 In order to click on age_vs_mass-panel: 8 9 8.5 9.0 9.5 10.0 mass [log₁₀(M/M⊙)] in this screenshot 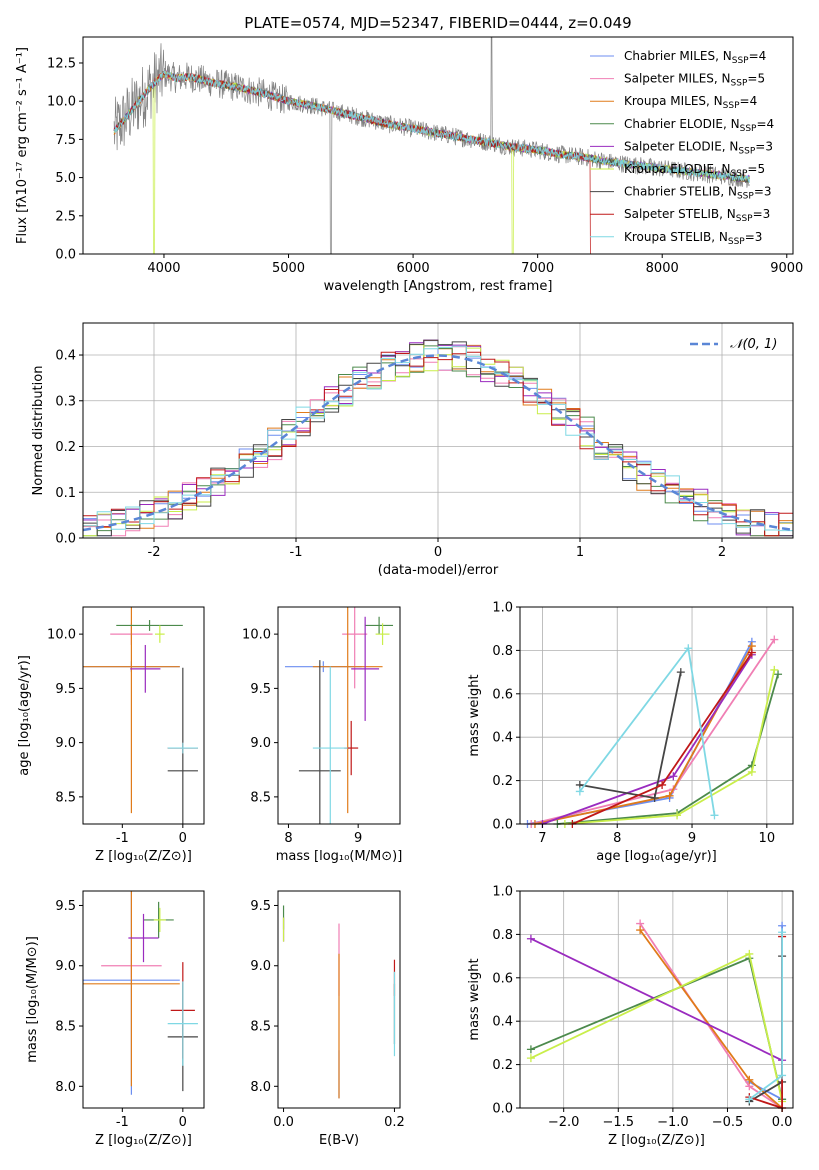, I will do `click(322, 735)`.